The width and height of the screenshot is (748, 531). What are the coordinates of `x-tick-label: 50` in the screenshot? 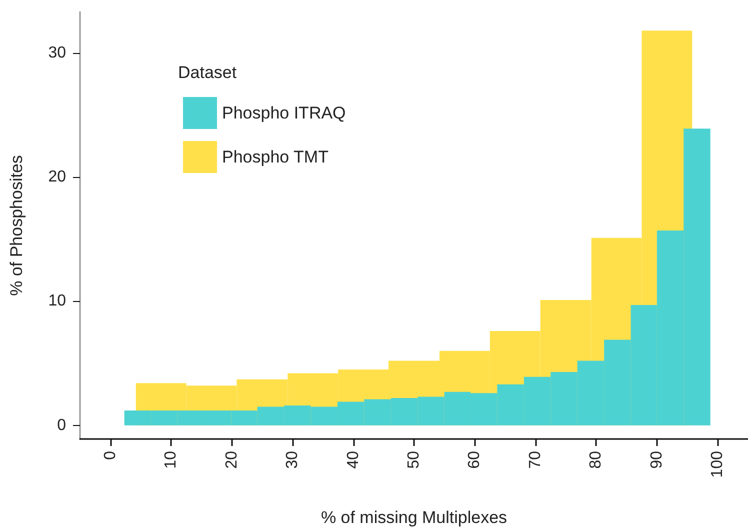 It's located at (414, 459).